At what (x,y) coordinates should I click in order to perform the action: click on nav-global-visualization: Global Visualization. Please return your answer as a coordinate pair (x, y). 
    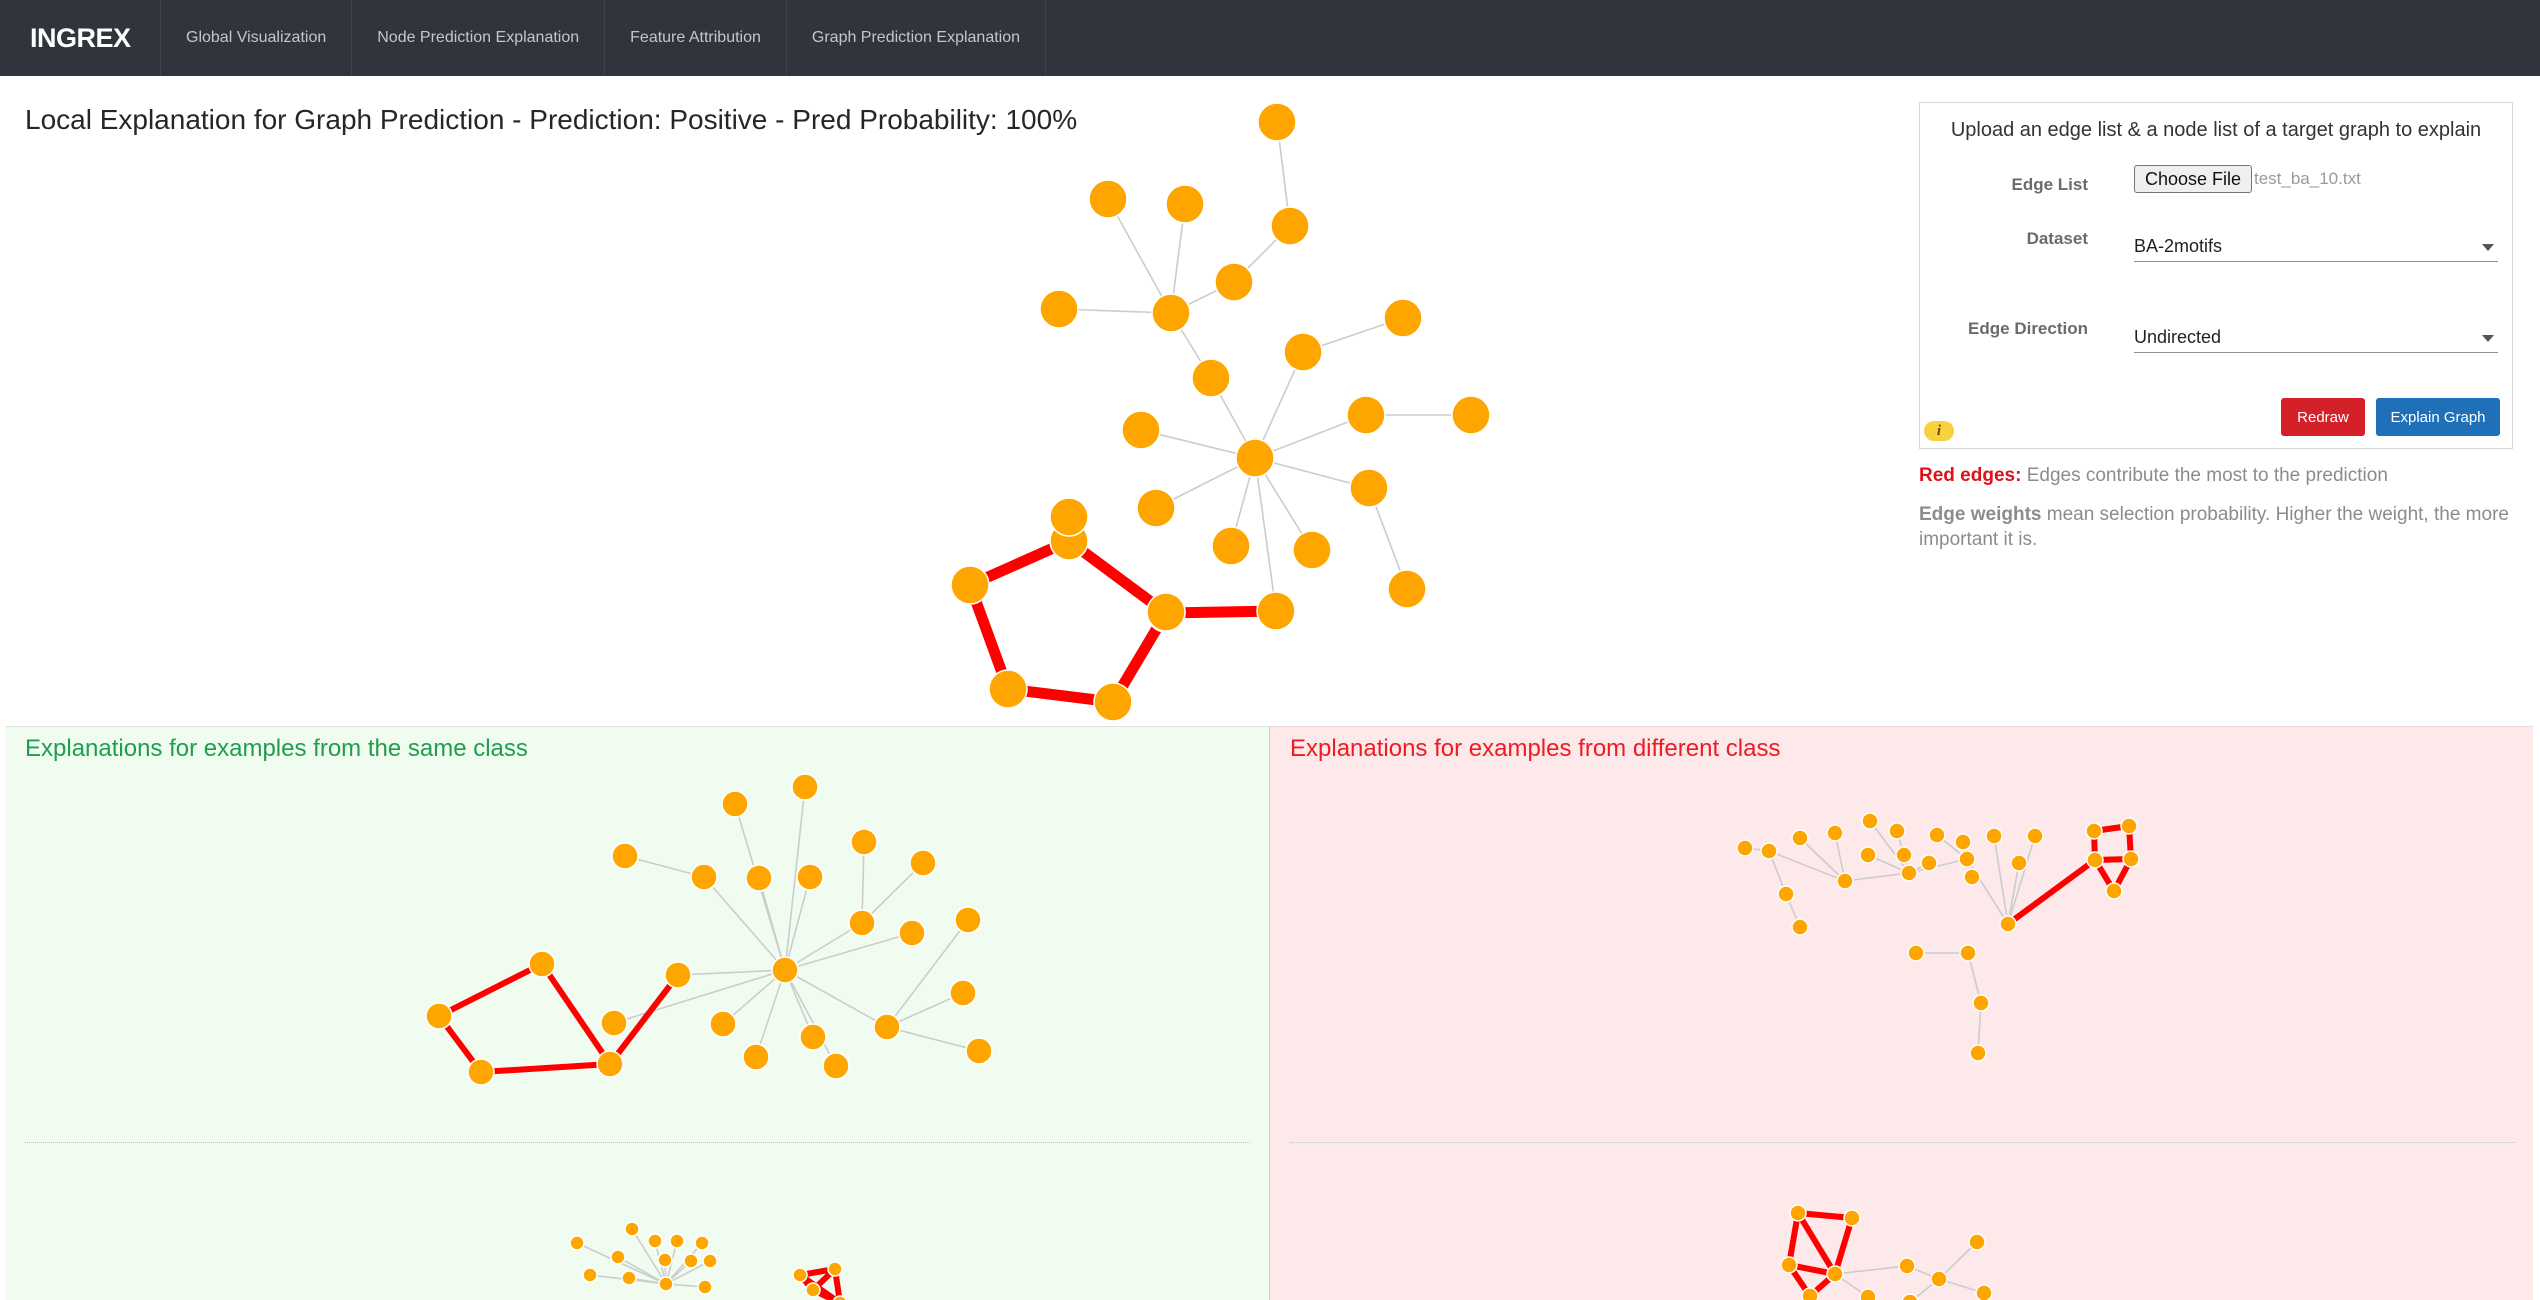
    Looking at the image, I should click on (257, 38).